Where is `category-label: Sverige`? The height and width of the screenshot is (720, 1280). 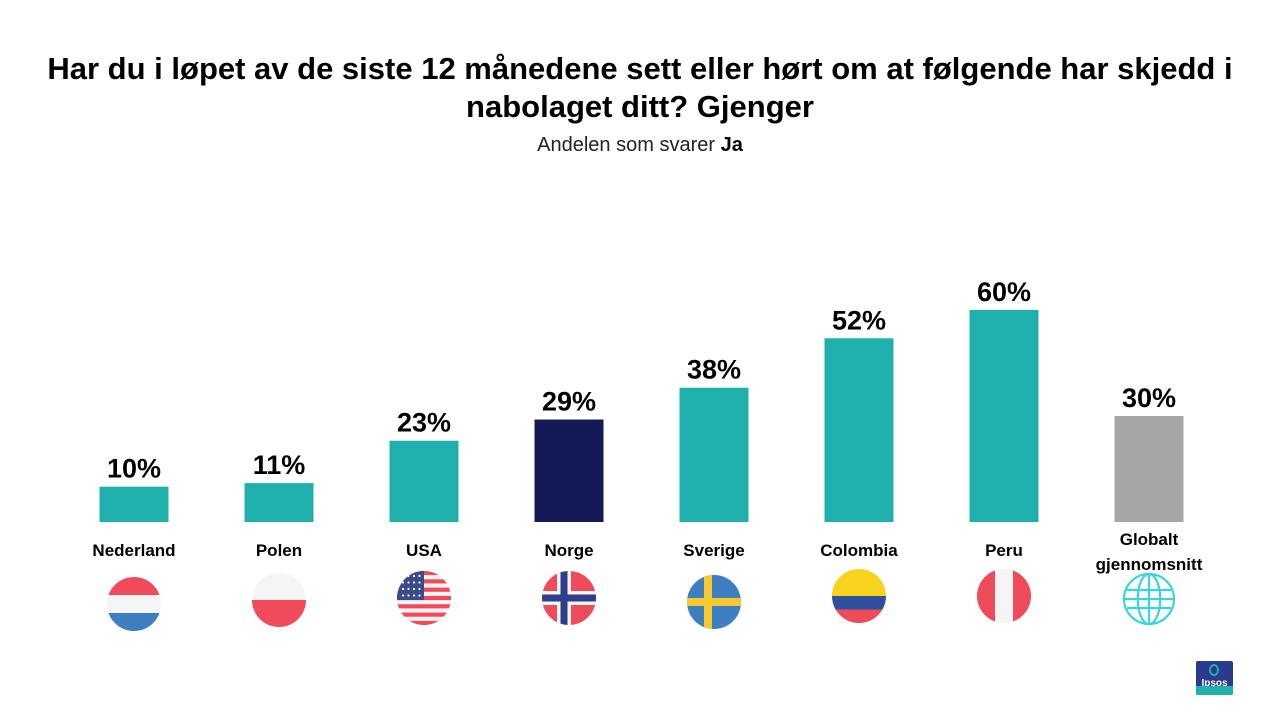 category-label: Sverige is located at coordinates (713, 550).